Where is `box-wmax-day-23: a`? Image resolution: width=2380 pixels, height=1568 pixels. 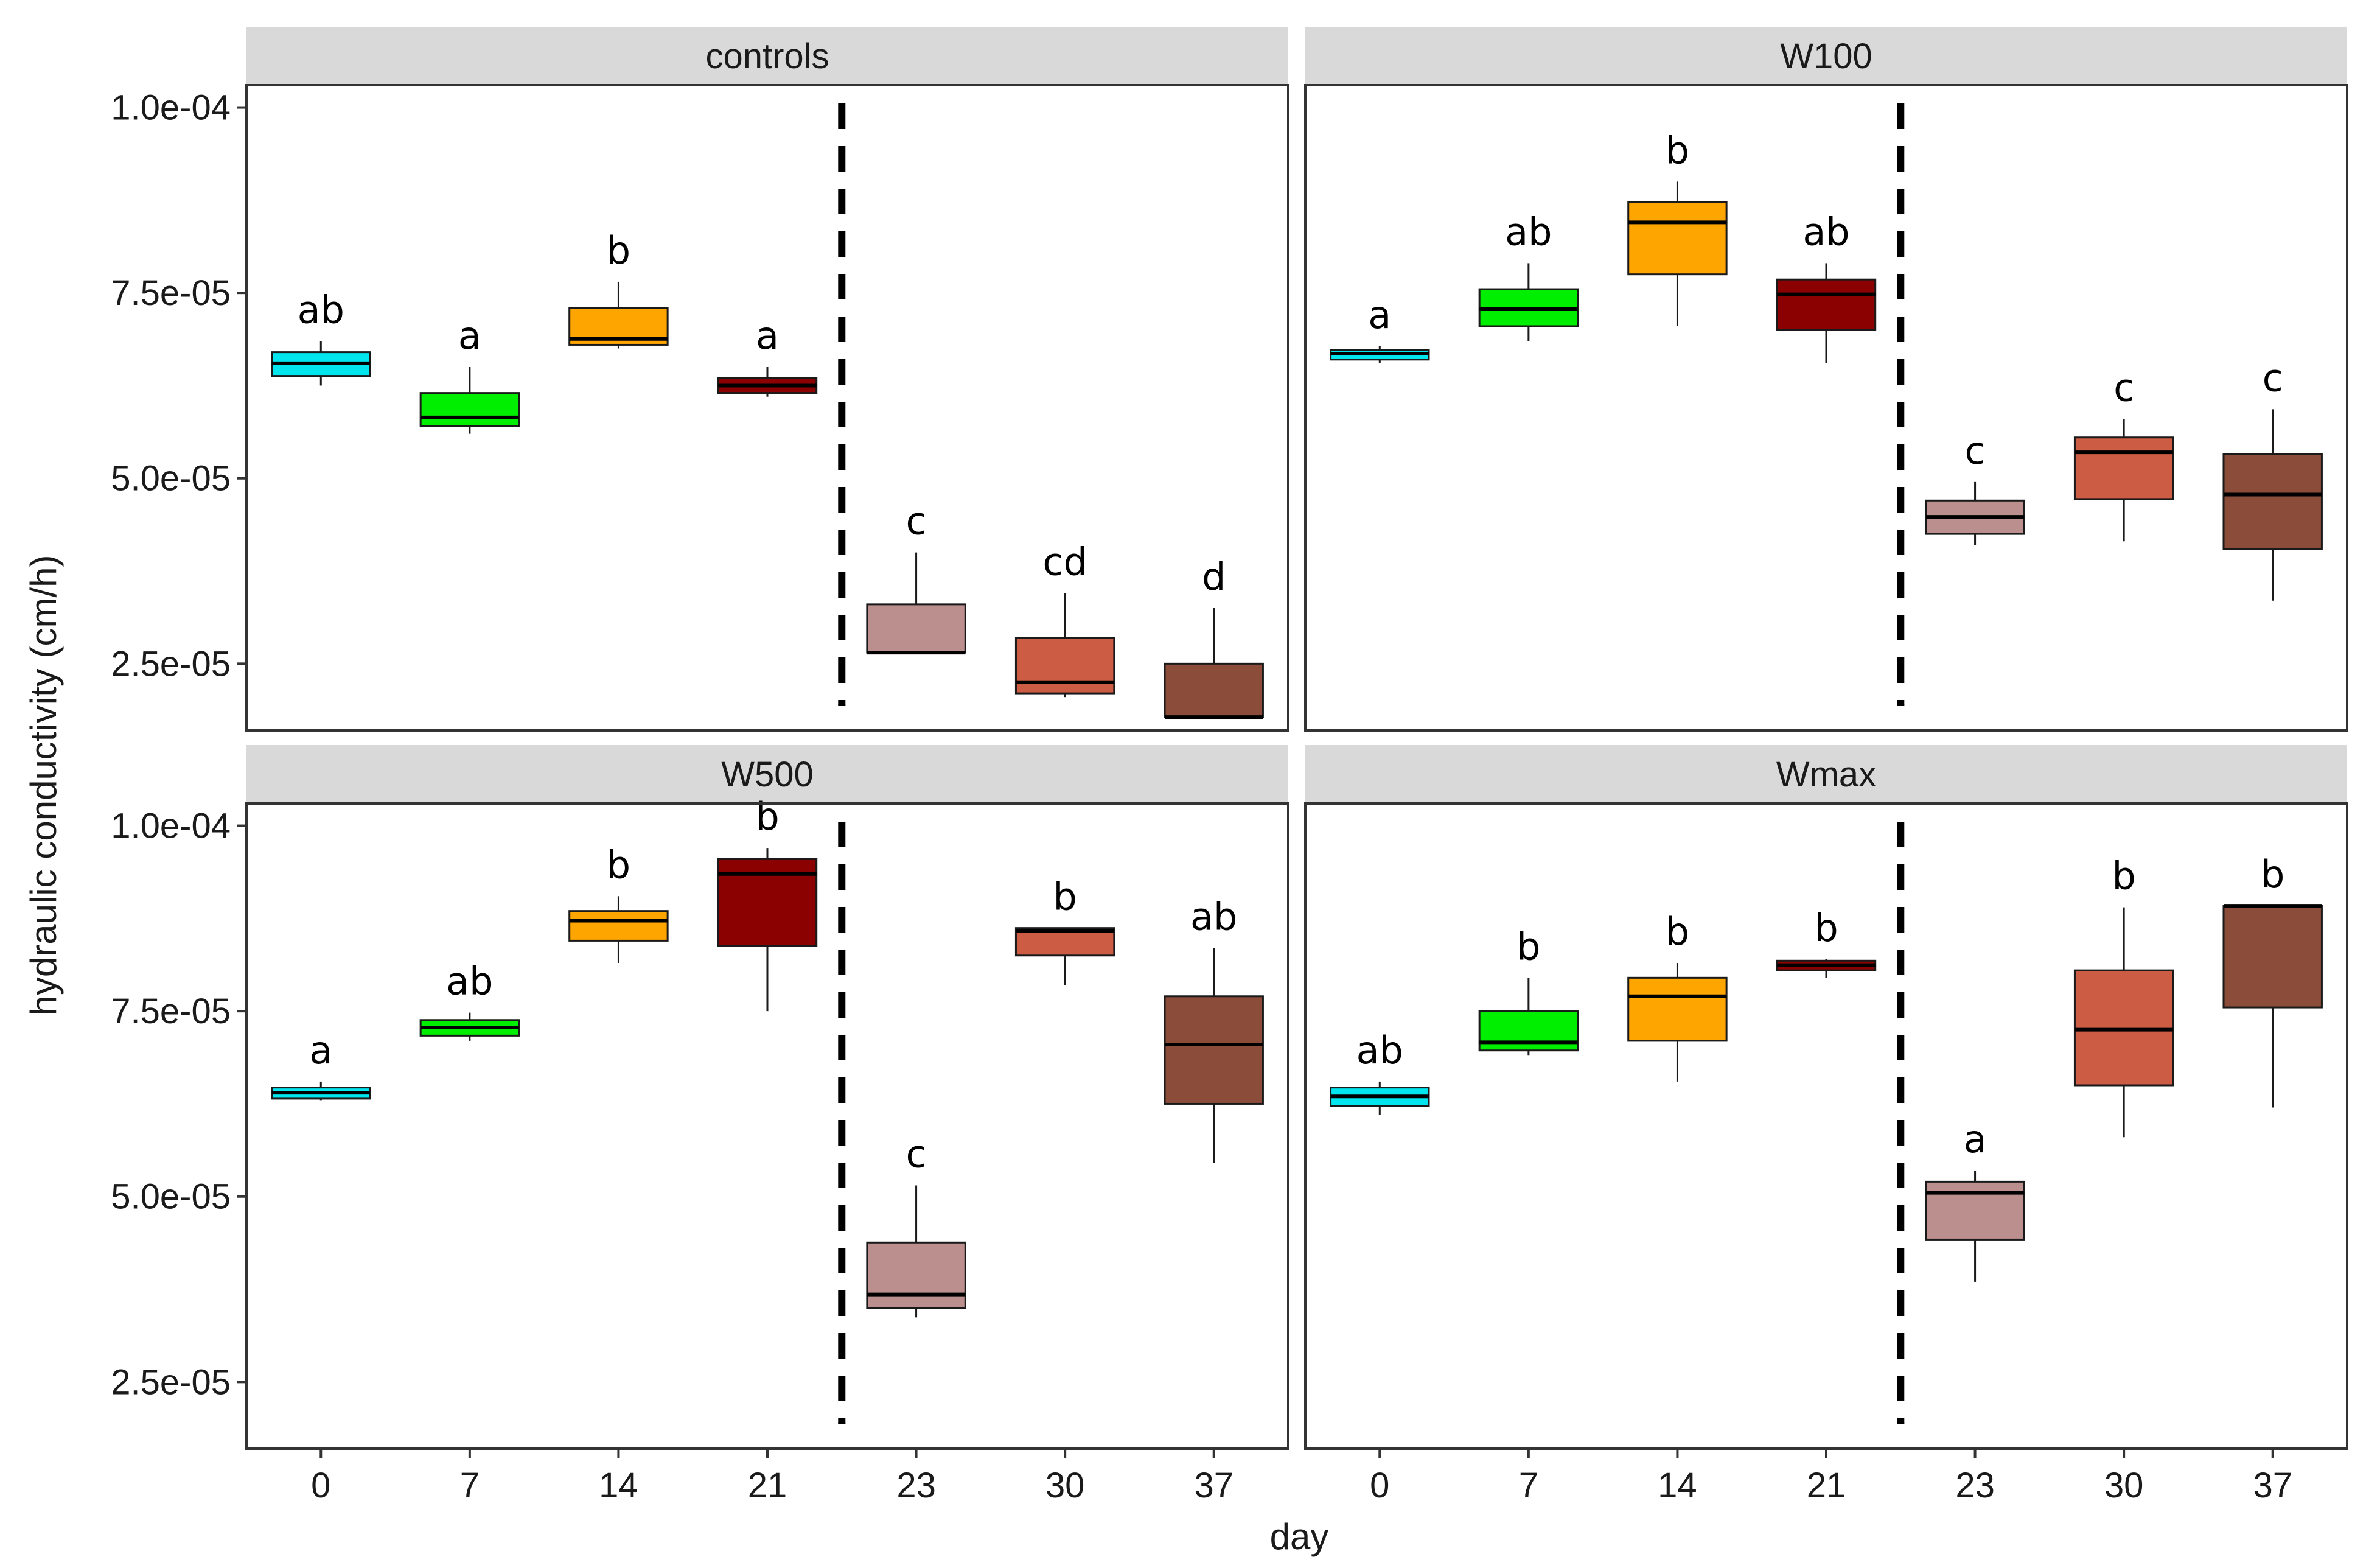
box-wmax-day-23: a is located at coordinates (1975, 1199).